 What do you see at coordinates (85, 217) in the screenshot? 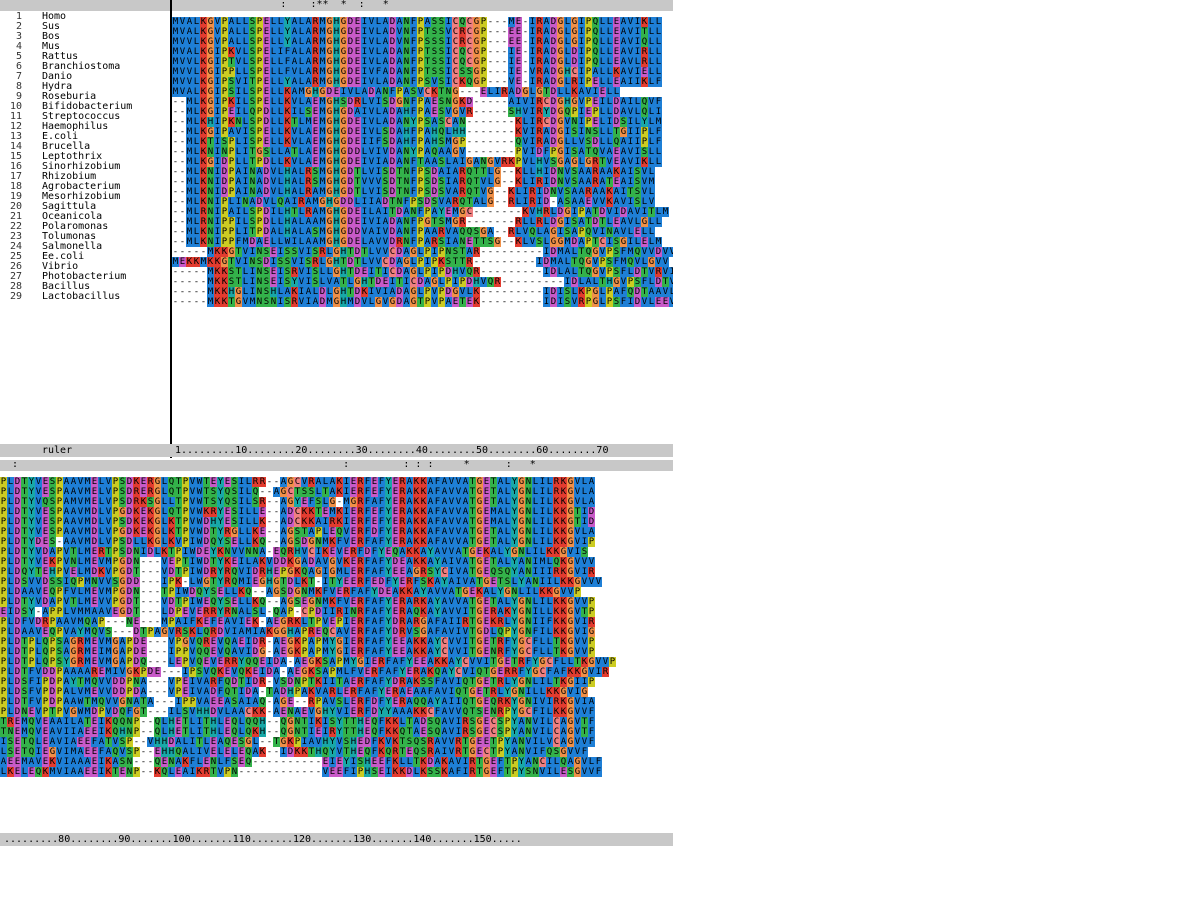
I see `sequence-name-row: 21 Oceanicola` at bounding box center [85, 217].